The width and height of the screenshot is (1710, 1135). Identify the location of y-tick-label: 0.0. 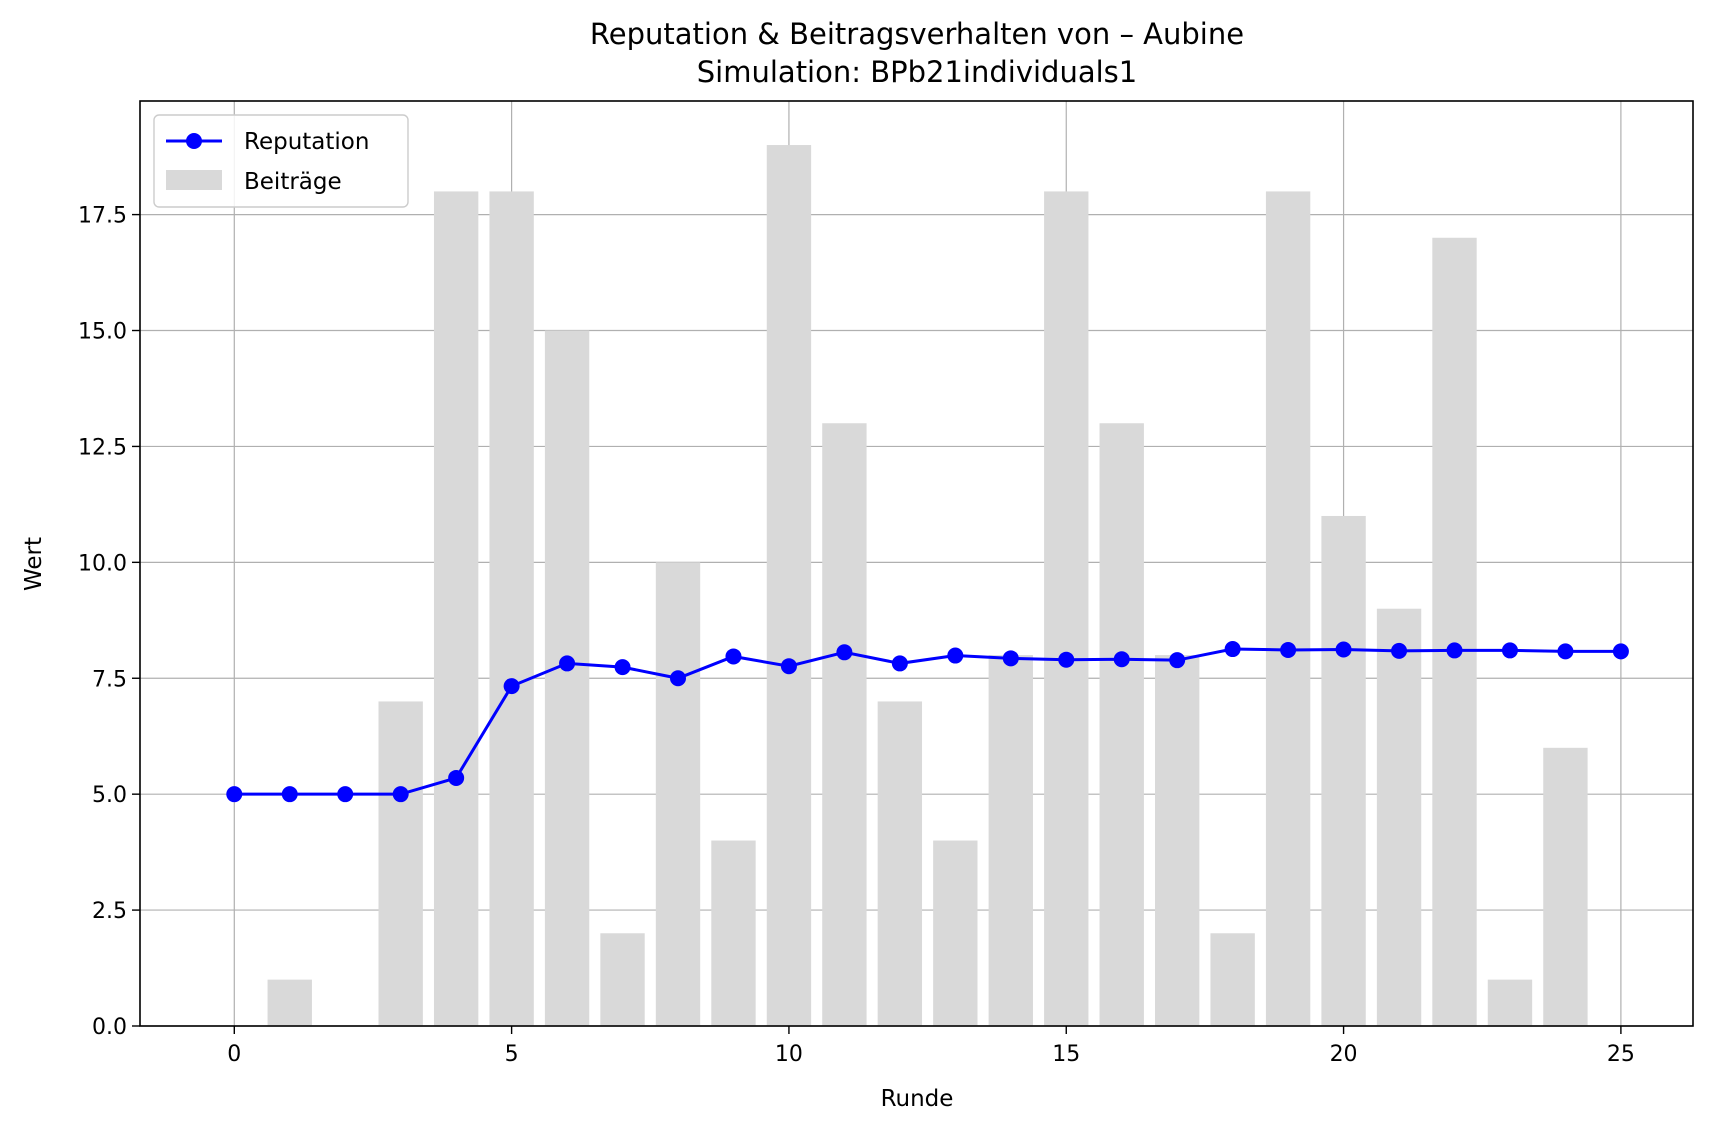
(109, 1027).